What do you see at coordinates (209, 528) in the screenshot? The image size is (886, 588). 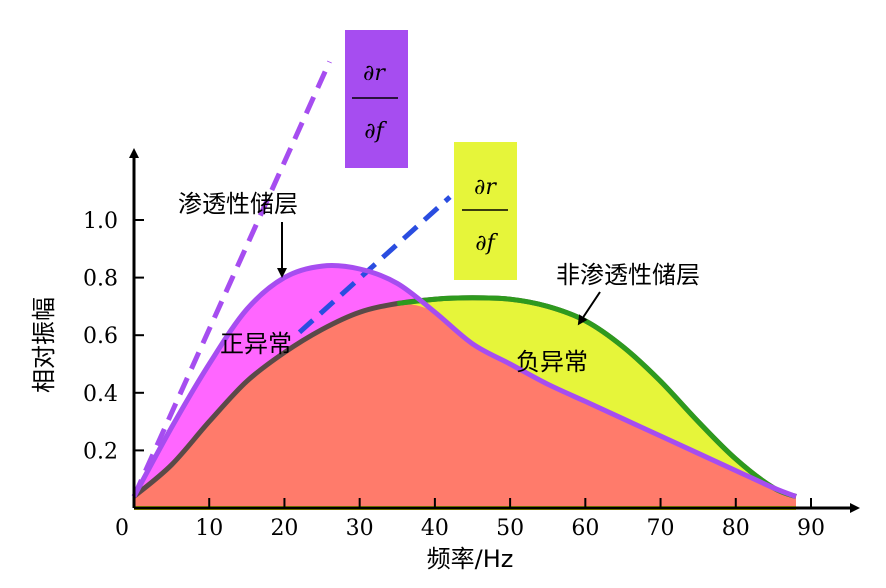 I see `x-tick-label: 10` at bounding box center [209, 528].